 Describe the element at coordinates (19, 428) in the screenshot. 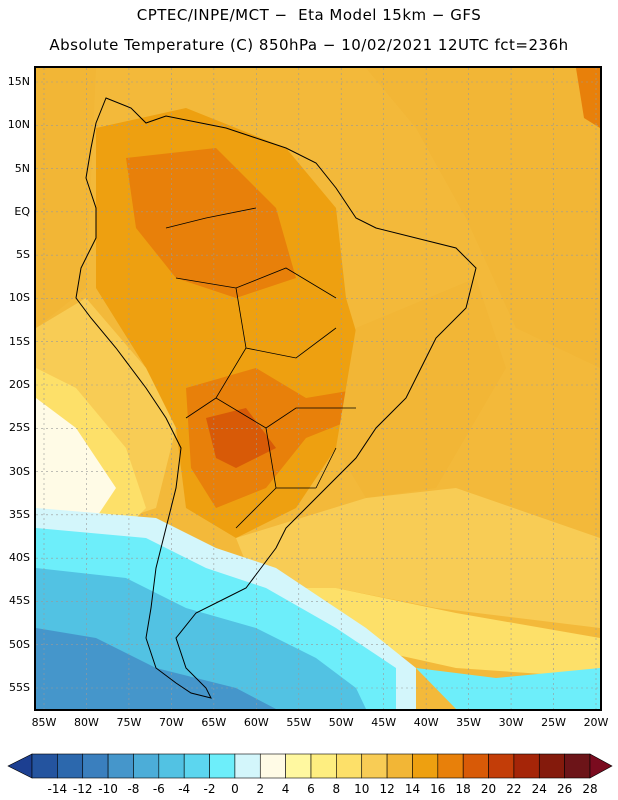

I see `lat-label: 25S` at that location.